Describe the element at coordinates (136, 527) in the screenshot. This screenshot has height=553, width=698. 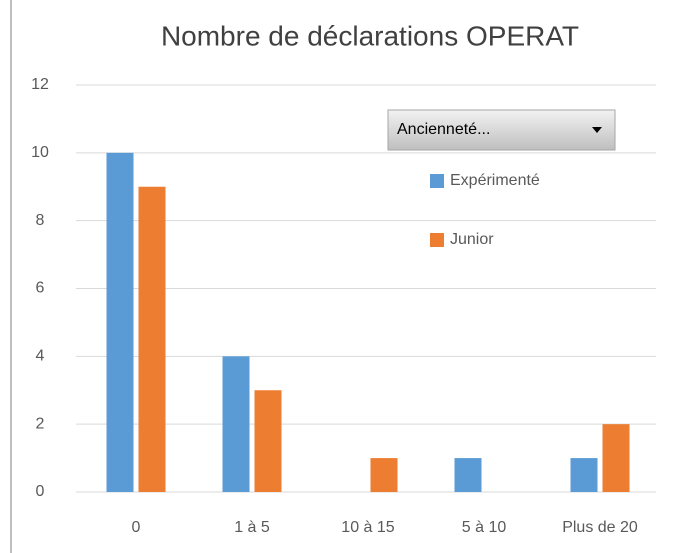
I see `x-tick-label: 0` at that location.